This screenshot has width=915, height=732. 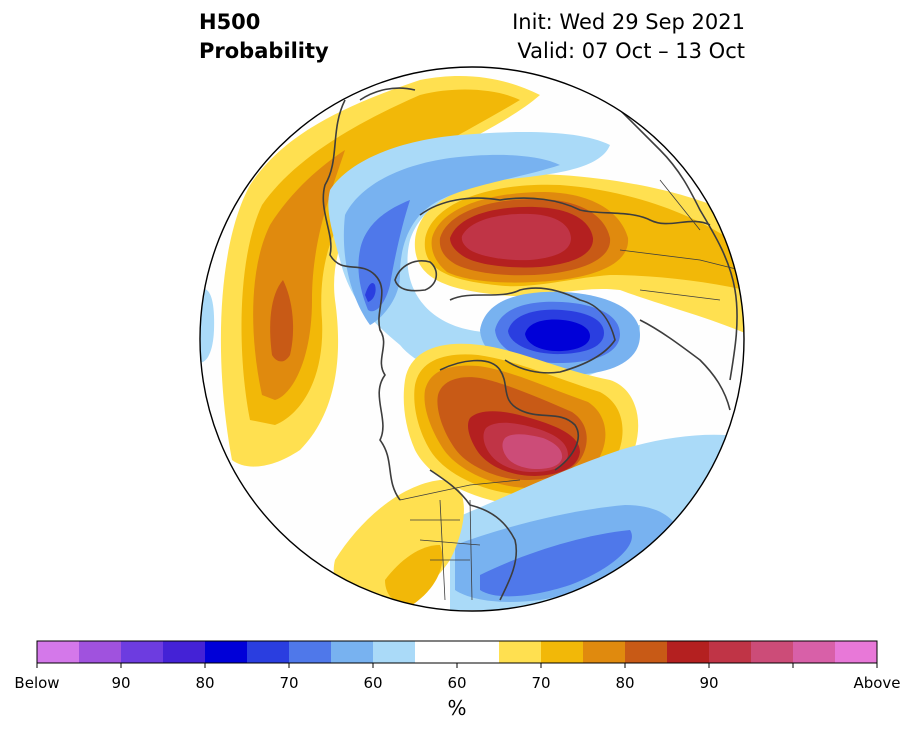 What do you see at coordinates (230, 22) in the screenshot?
I see `title-variable: H500` at bounding box center [230, 22].